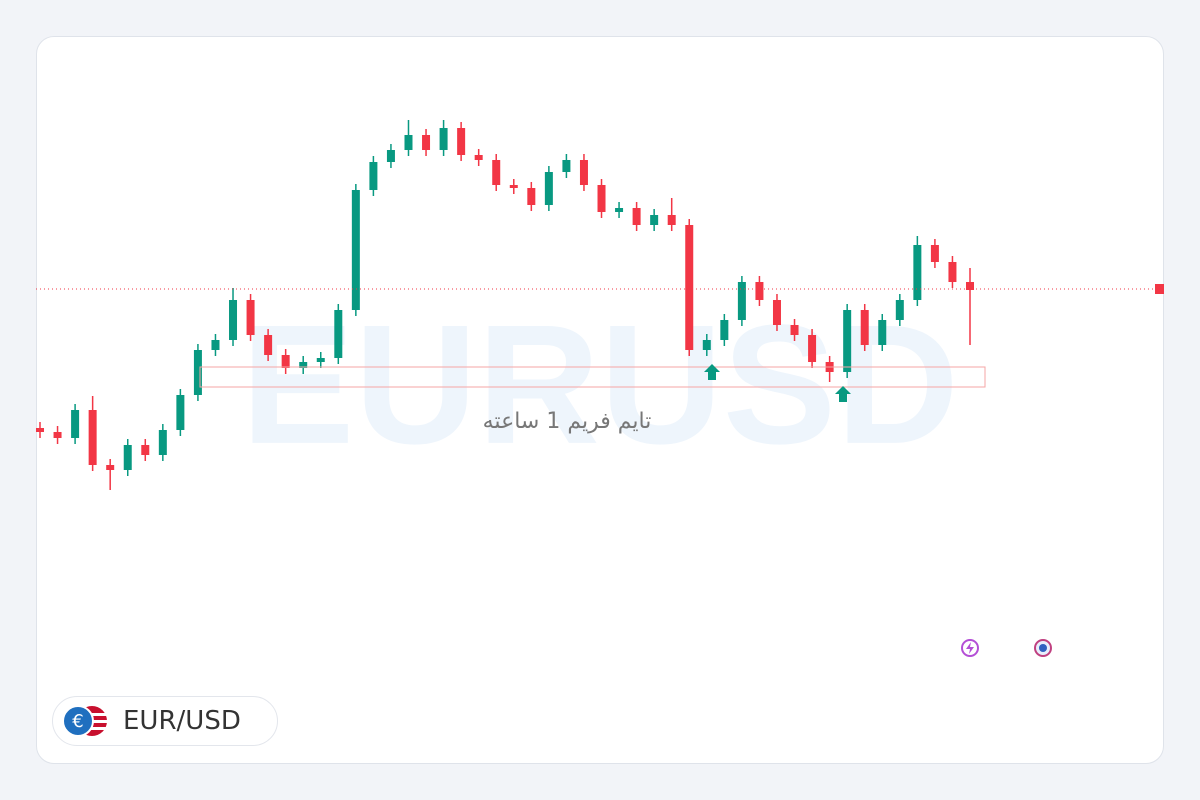 The image size is (1200, 800). I want to click on watermark: EURUSD, so click(600, 385).